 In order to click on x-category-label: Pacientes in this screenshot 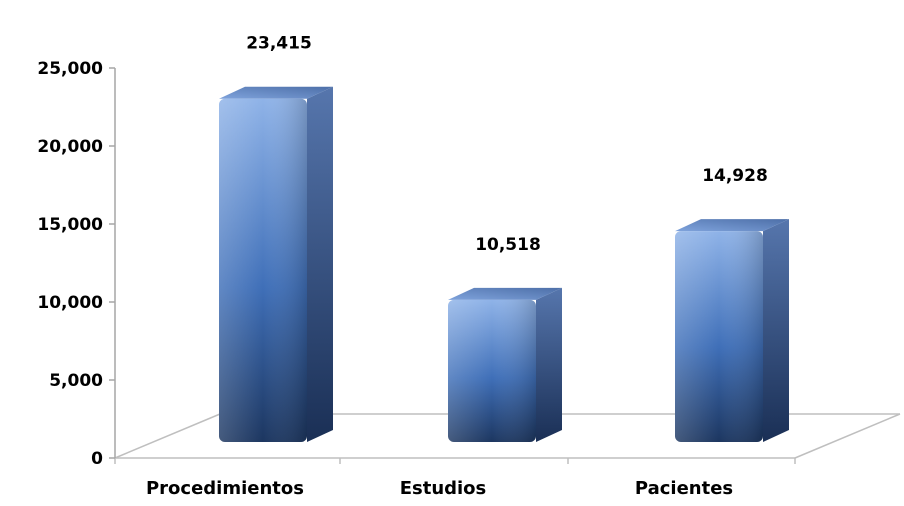, I will do `click(684, 488)`.